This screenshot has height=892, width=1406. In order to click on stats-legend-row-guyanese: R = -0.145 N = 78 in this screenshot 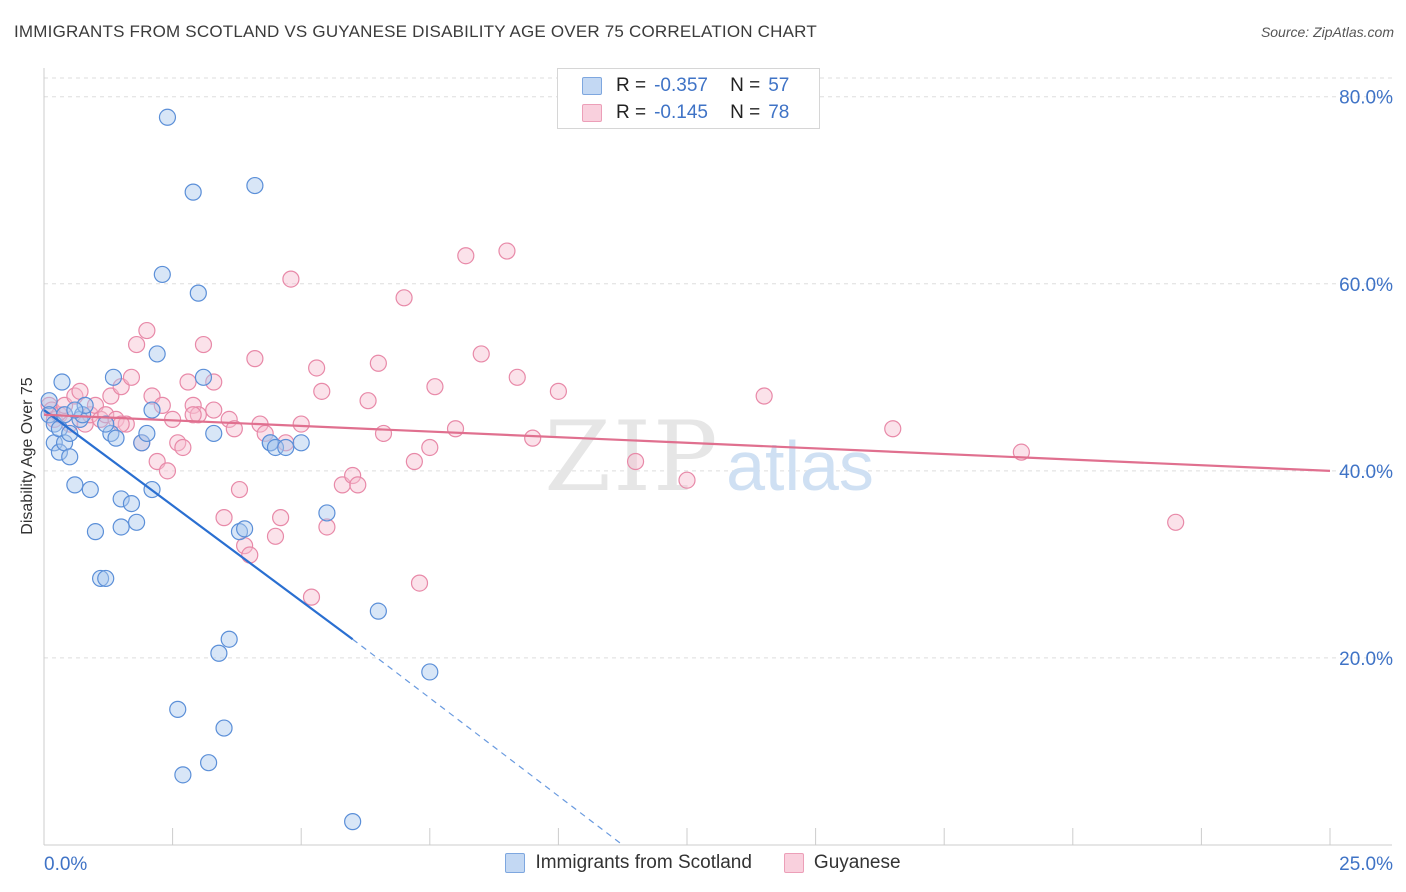, I will do `click(673, 113)`.